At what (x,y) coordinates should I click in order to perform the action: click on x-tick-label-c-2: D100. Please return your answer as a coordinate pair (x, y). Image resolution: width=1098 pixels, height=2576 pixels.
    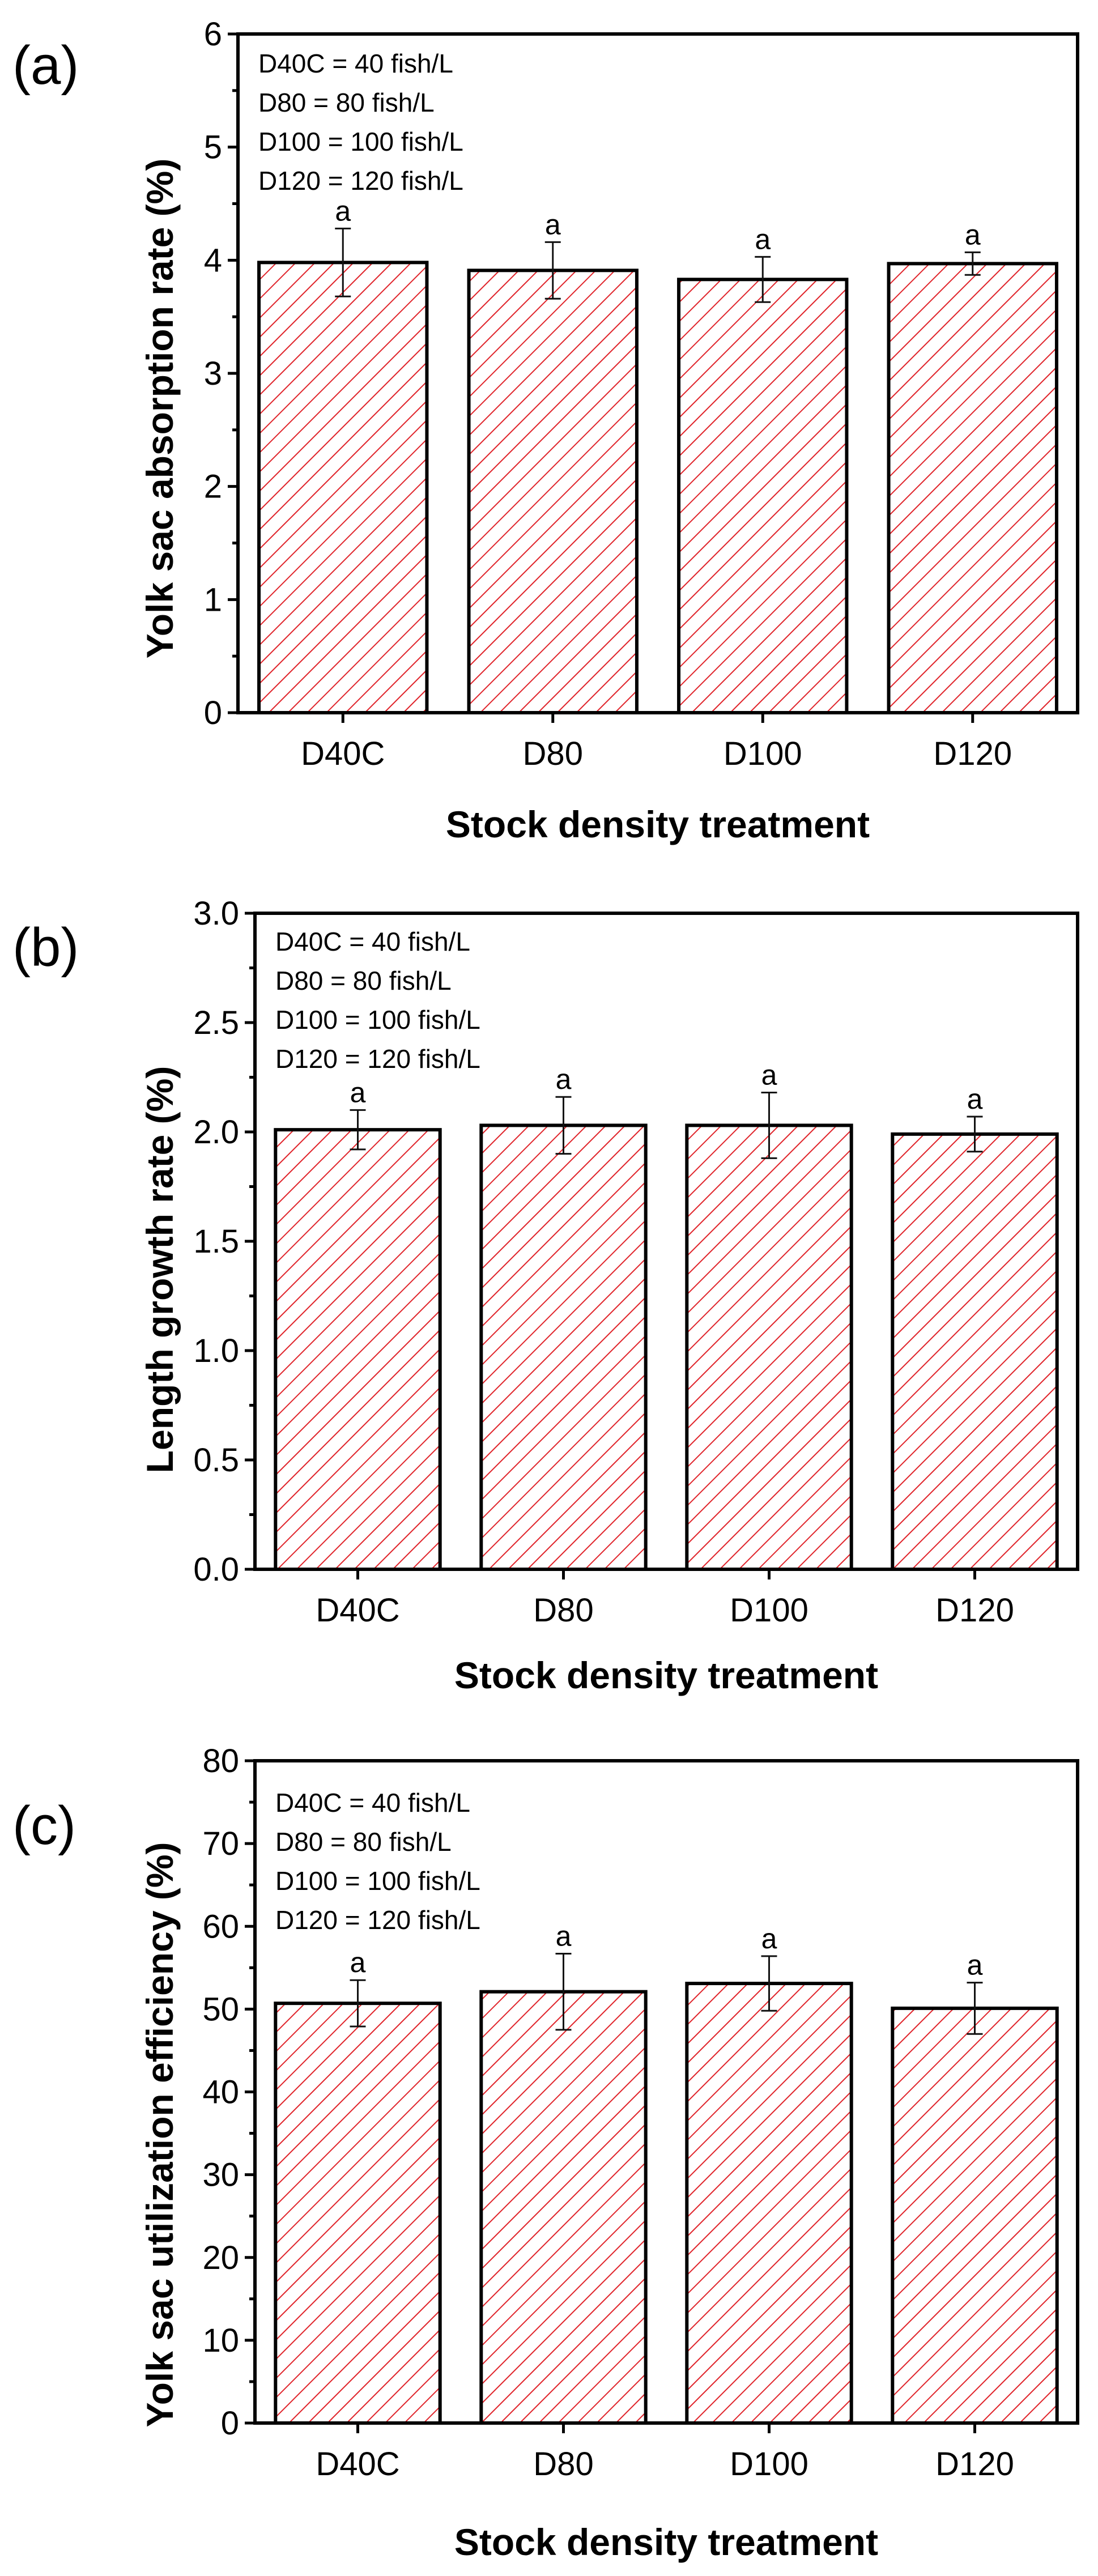
    Looking at the image, I should click on (769, 2464).